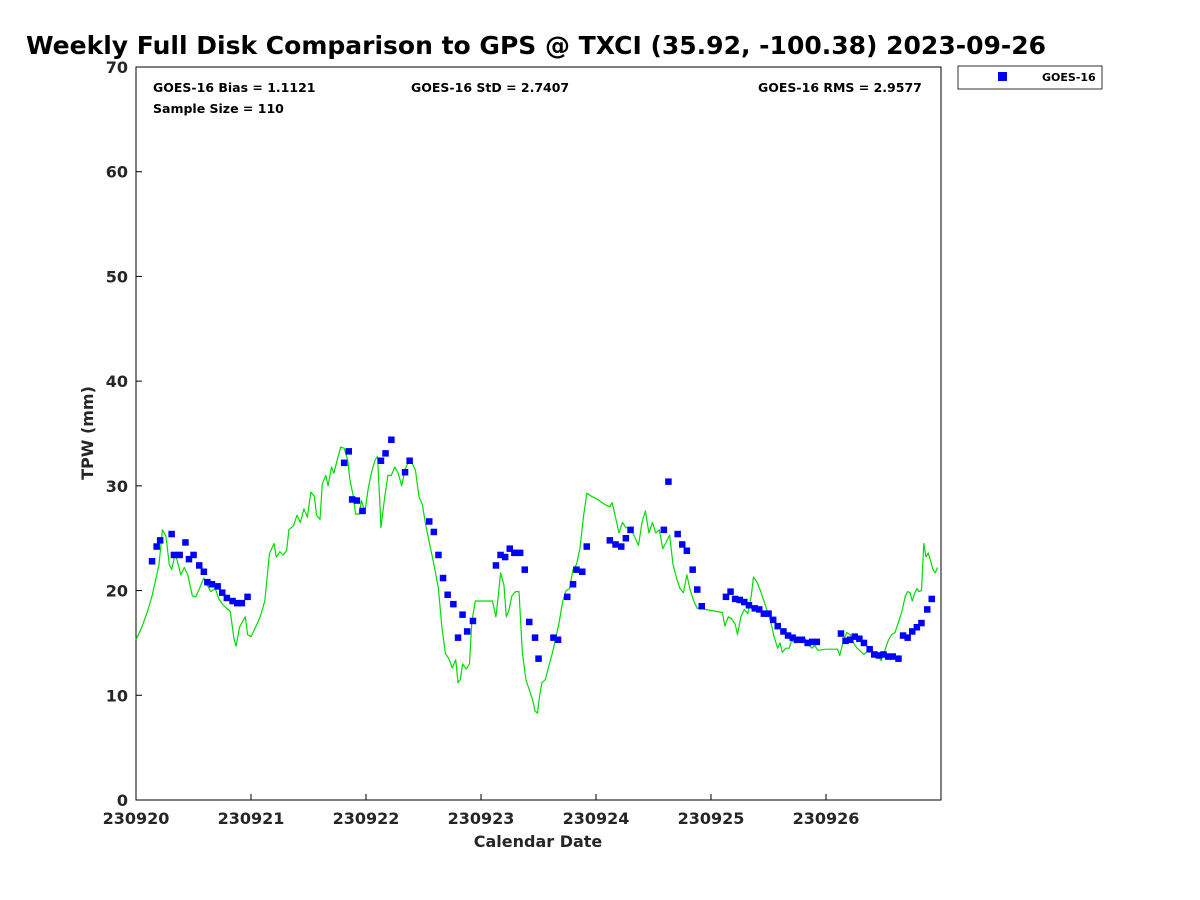 The height and width of the screenshot is (900, 1200). What do you see at coordinates (1002, 76) in the screenshot?
I see `legend-marker-goes16` at bounding box center [1002, 76].